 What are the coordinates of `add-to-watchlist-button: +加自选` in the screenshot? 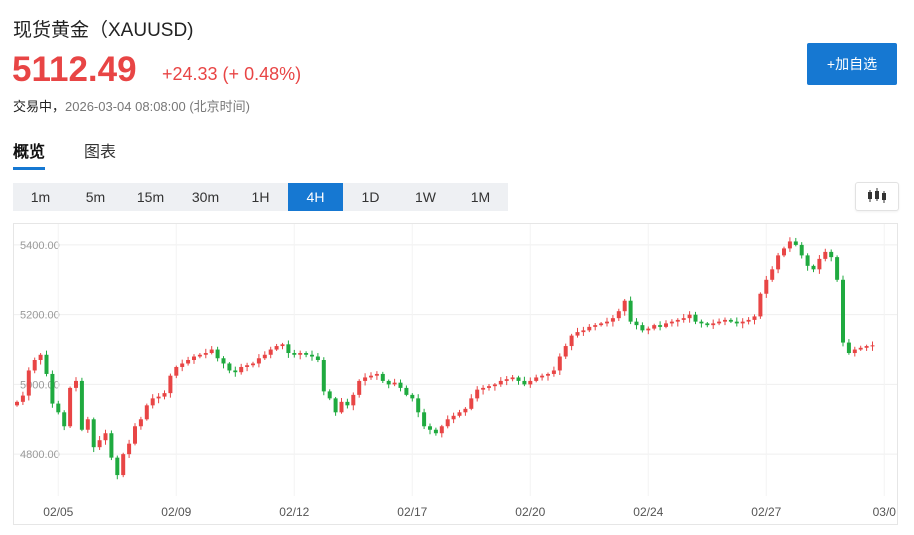 It's located at (852, 64).